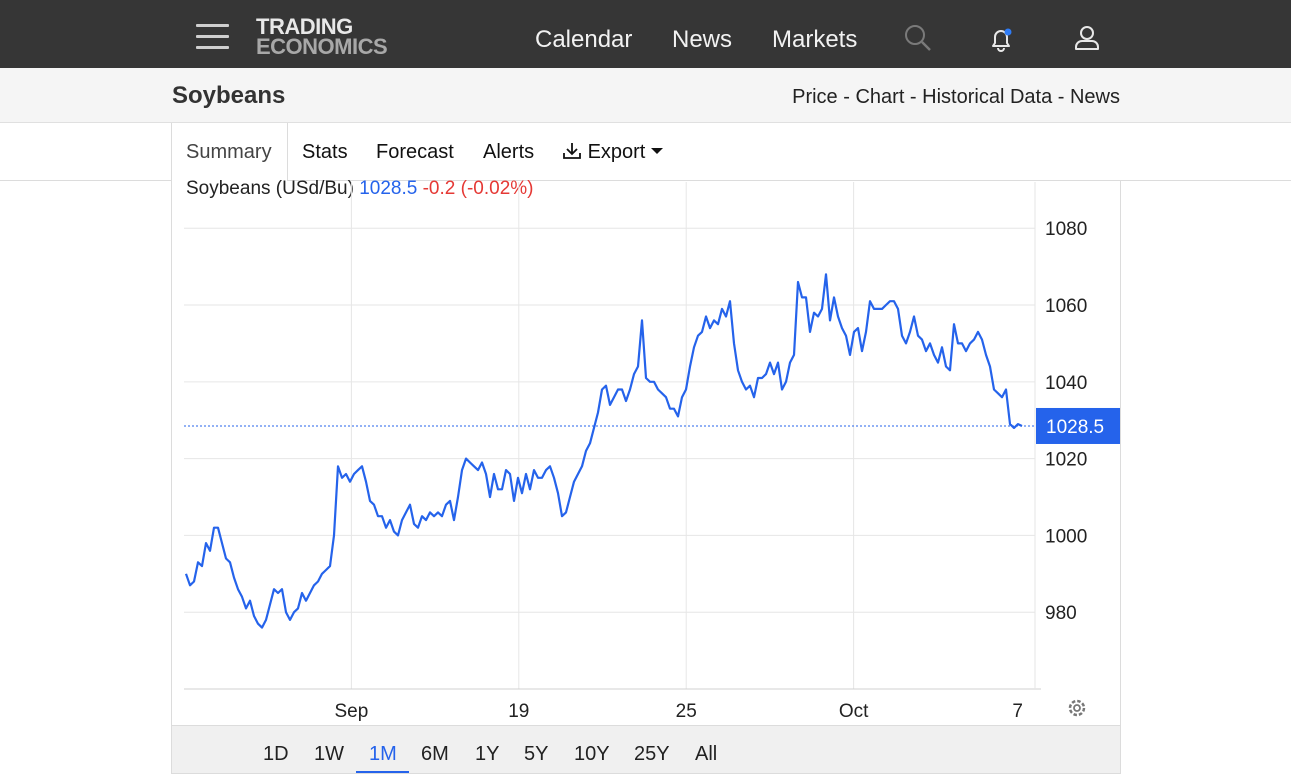  Describe the element at coordinates (572, 151) in the screenshot. I see `download-icon` at that location.